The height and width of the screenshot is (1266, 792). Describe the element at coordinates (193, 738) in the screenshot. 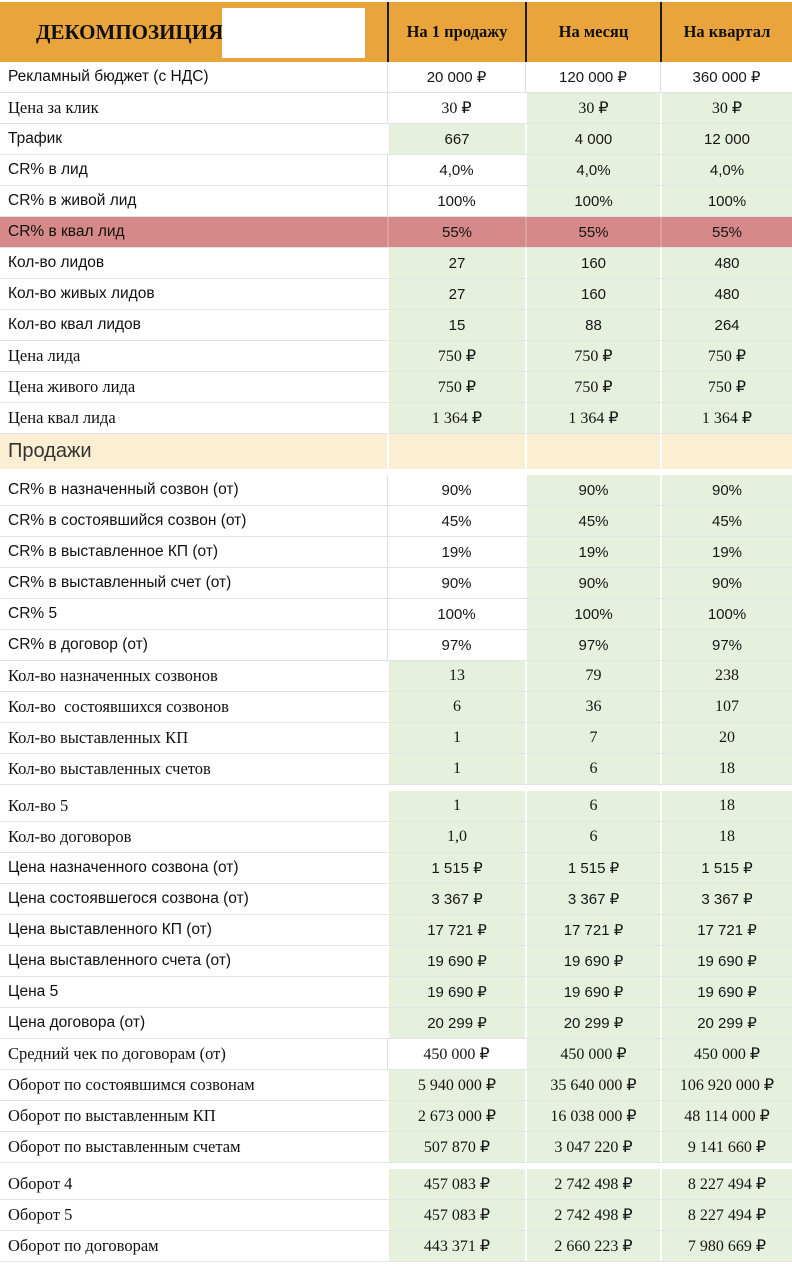

I see `row-label: Кол-во выставленных КП` at that location.